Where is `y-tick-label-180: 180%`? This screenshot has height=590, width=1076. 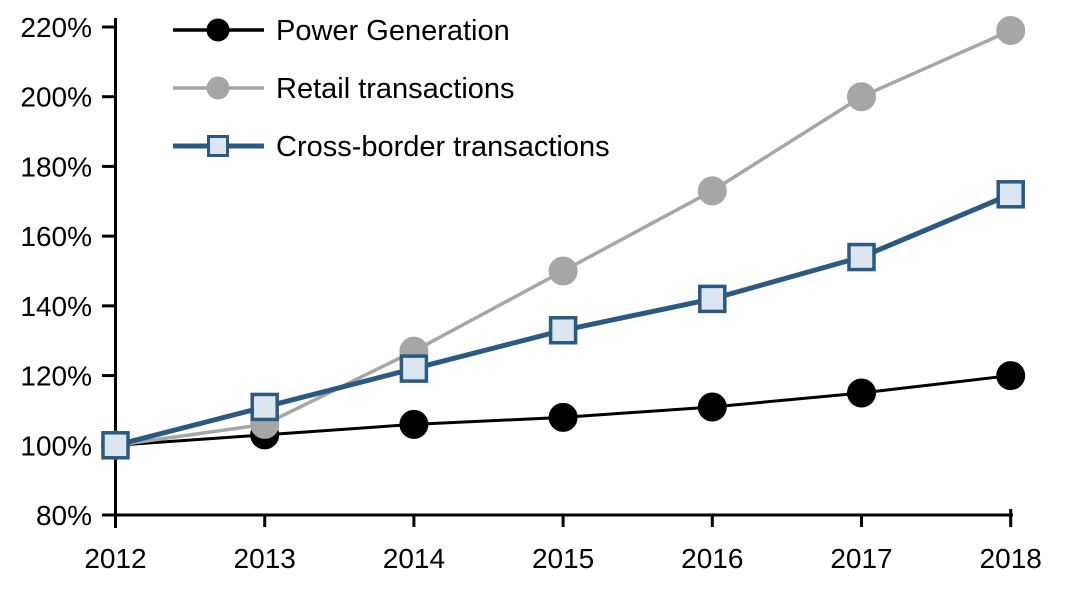 y-tick-label-180: 180% is located at coordinates (56, 166).